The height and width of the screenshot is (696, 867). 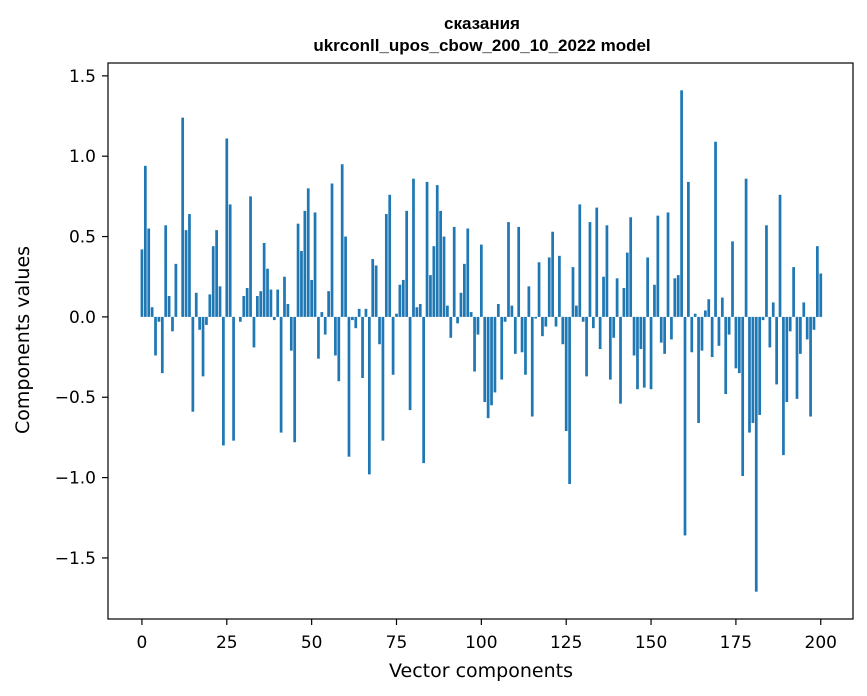 What do you see at coordinates (397, 643) in the screenshot?
I see `x-tick-label: 75` at bounding box center [397, 643].